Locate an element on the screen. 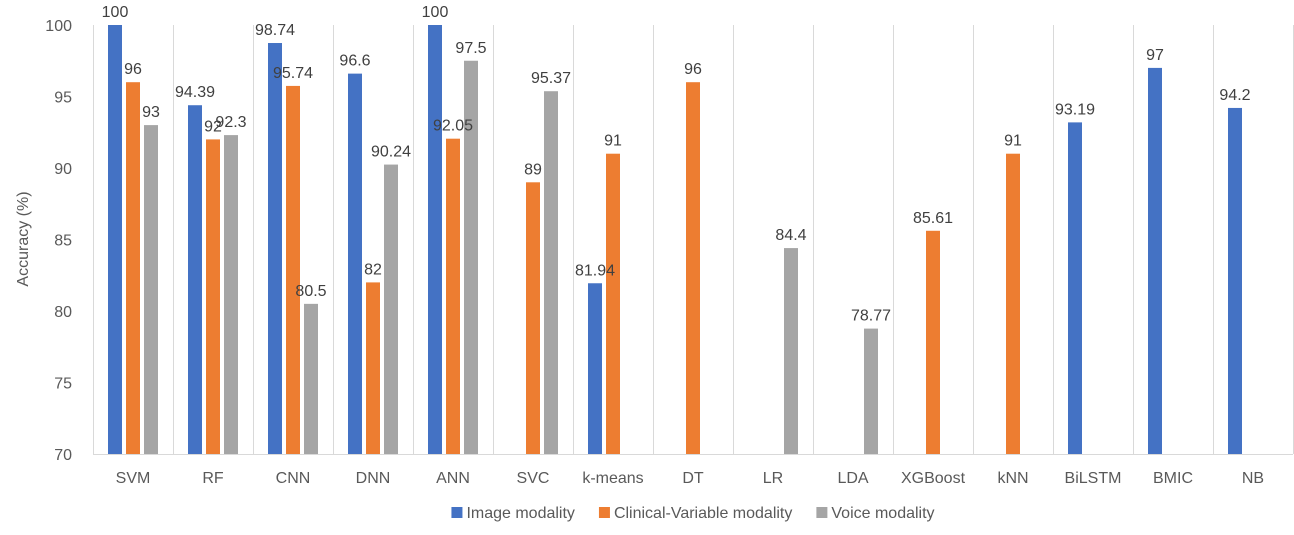 This screenshot has width=1294, height=535. x-category-label: BiLSTM is located at coordinates (1093, 478).